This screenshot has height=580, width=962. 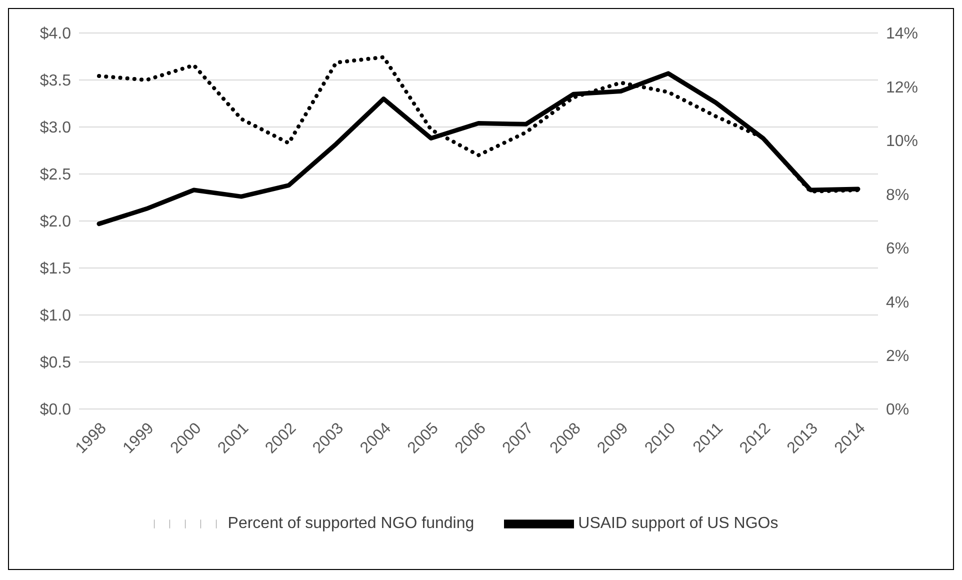 I want to click on y-tick-label: $2.5, so click(x=56, y=175).